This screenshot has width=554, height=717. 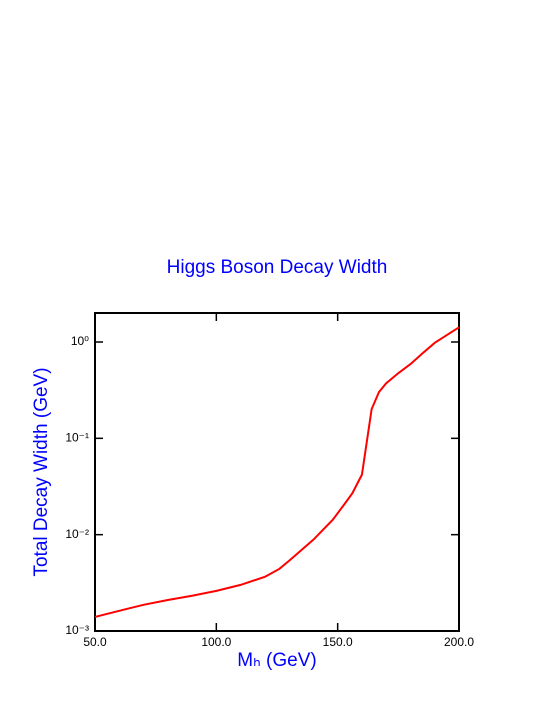 What do you see at coordinates (41, 471) in the screenshot?
I see `y-axis-label: Total Decay Width (GeV)` at bounding box center [41, 471].